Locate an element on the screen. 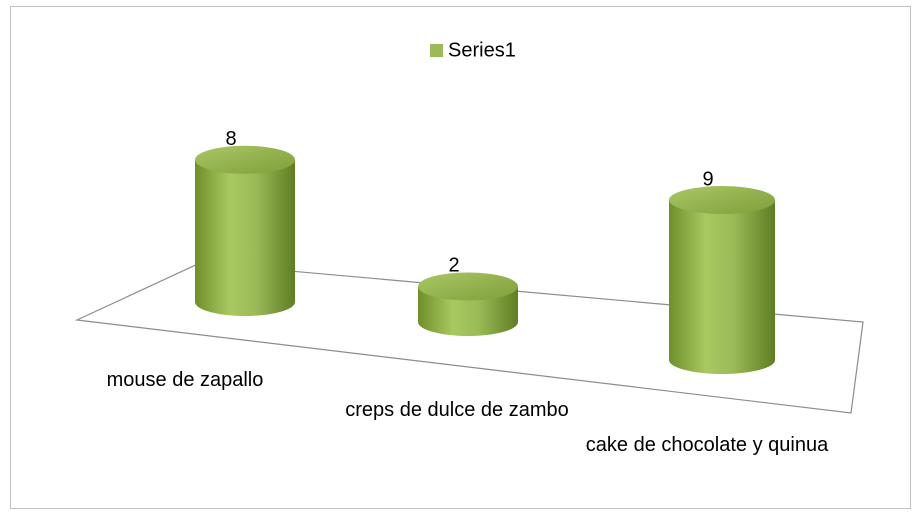 Image resolution: width=923 pixels, height=514 pixels. legend-label: Series1 is located at coordinates (482, 50).